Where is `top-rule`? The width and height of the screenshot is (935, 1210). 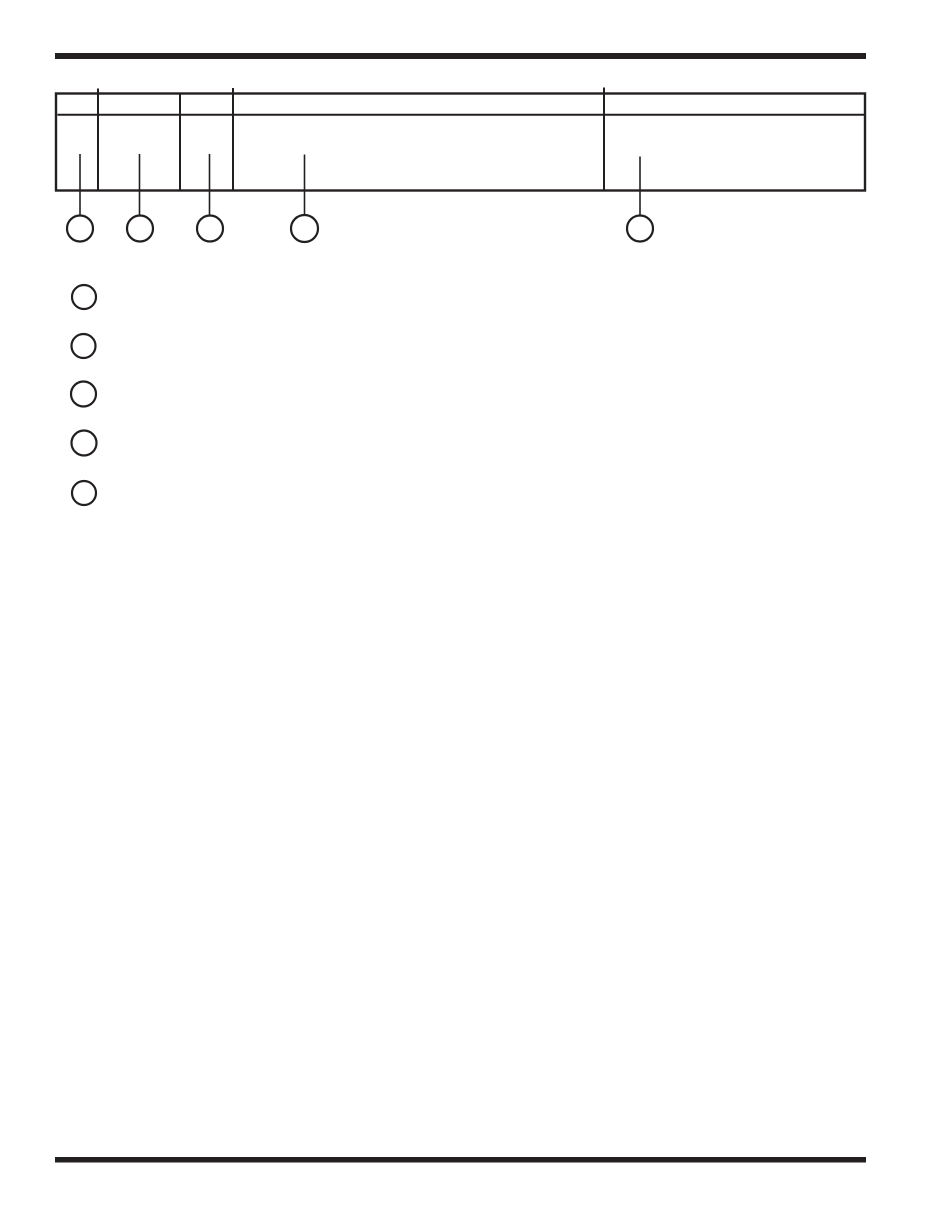 top-rule is located at coordinates (460, 56).